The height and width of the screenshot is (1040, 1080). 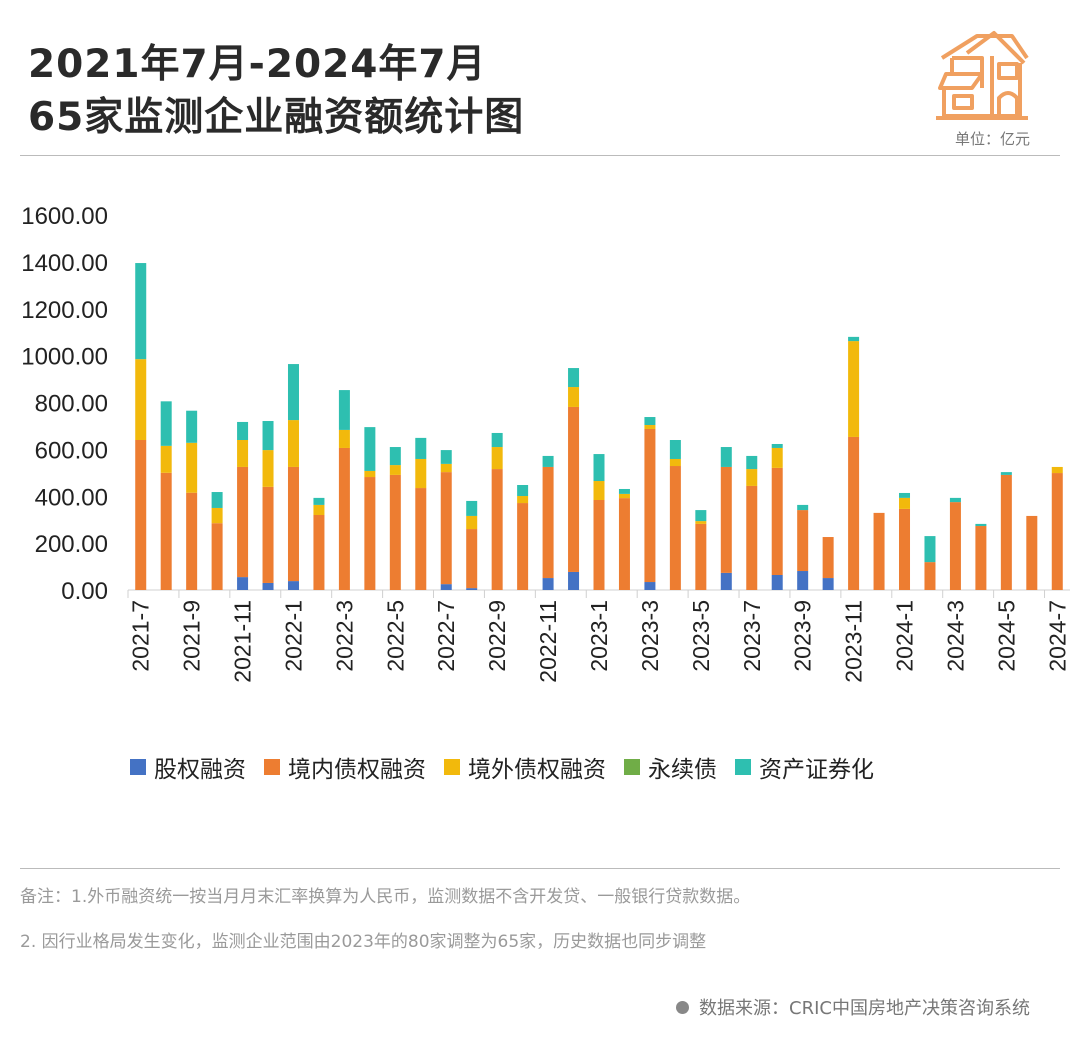 I want to click on bar-segment-2022-12-资产证券化, so click(x=574, y=378).